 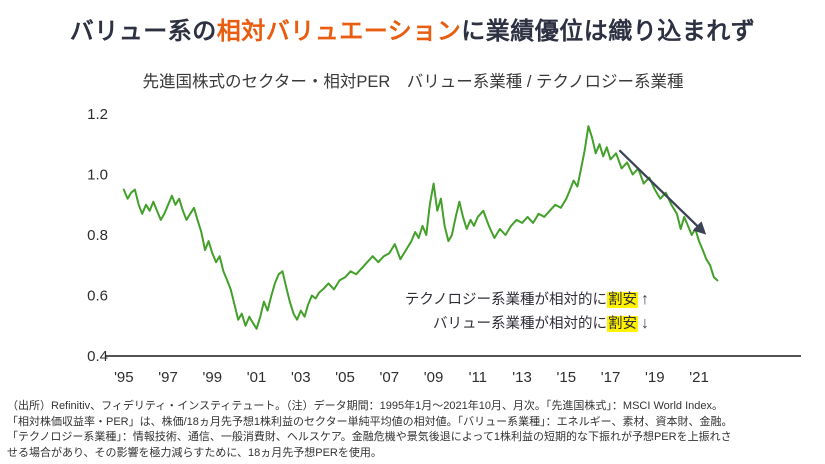 I want to click on annotation-value-cheap: バリュー系業種が相対的に割安 ↓, so click(x=527, y=324).